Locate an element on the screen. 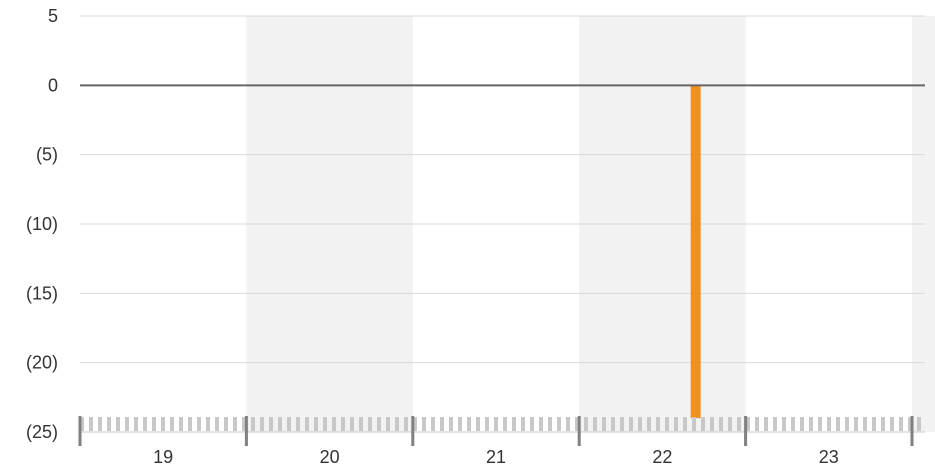 The height and width of the screenshot is (469, 935). x-tick-label: 23 is located at coordinates (829, 457).